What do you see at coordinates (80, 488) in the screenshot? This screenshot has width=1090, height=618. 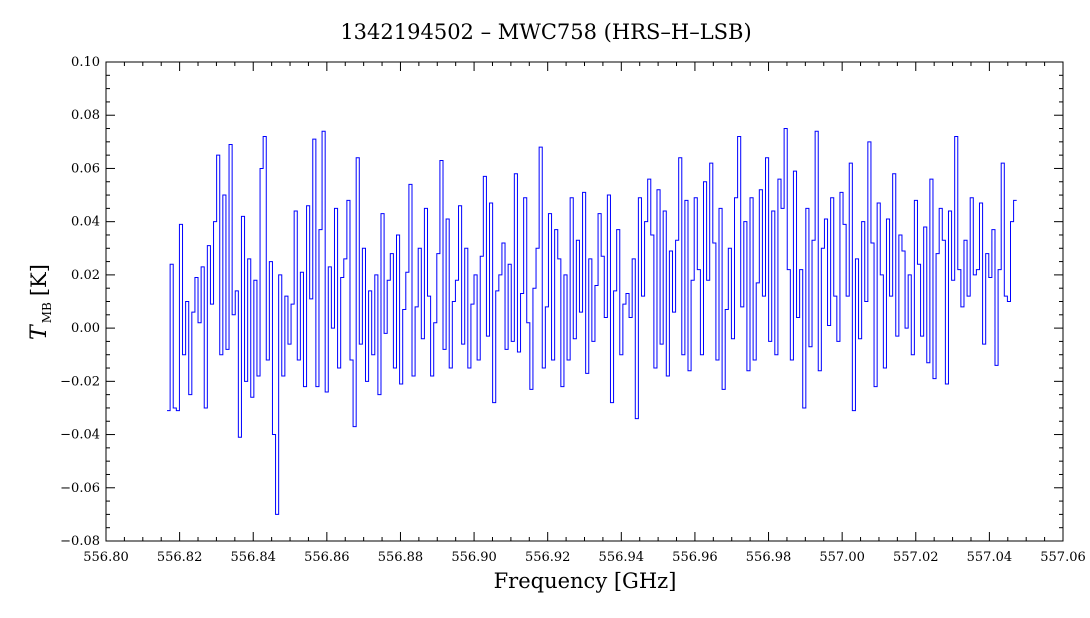 I see `y-tick-label: −0.06` at bounding box center [80, 488].